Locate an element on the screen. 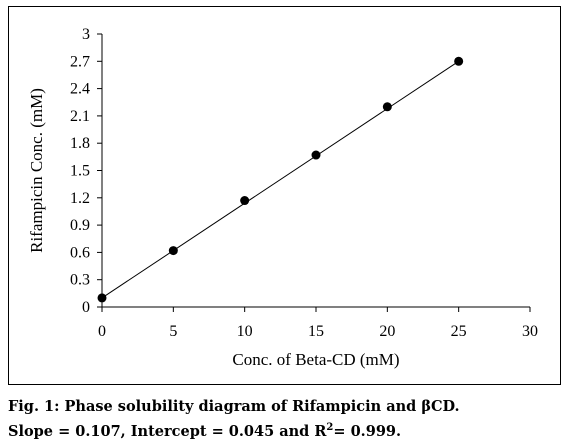 The image size is (571, 443). y-tick-label: 0.3 is located at coordinates (80, 280).